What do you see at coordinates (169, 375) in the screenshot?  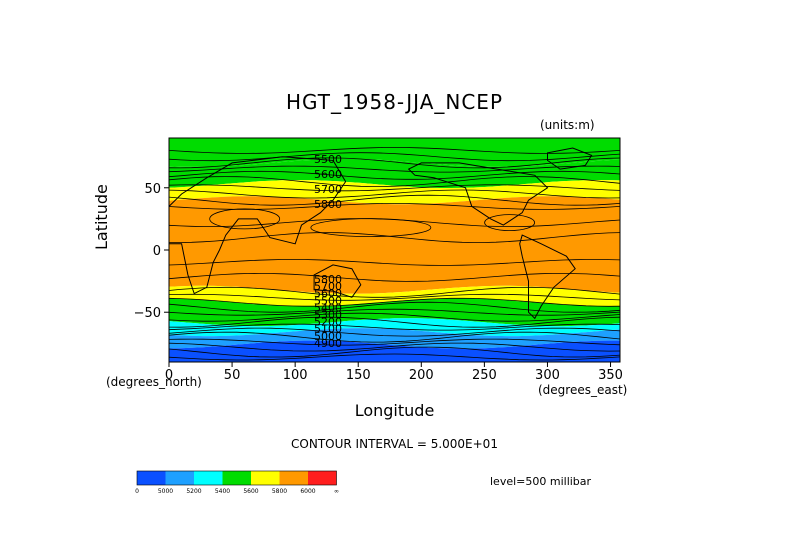 I see `x-tick-label: 0` at bounding box center [169, 375].